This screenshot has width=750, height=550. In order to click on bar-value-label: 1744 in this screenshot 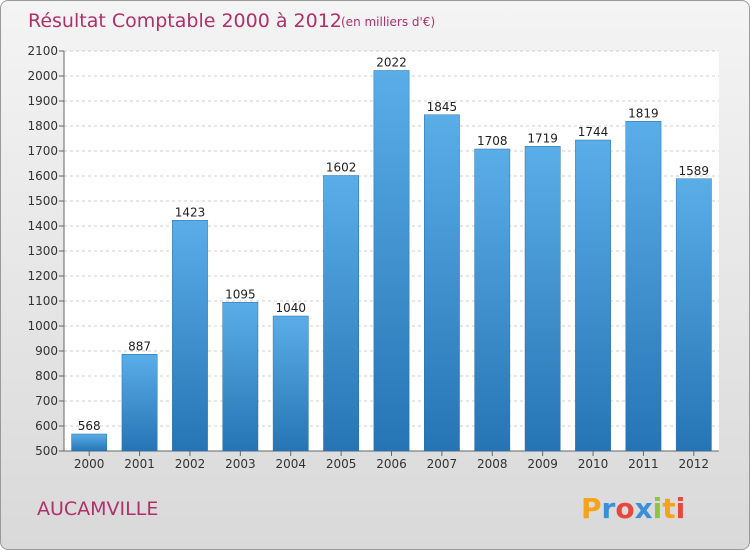, I will do `click(593, 132)`.